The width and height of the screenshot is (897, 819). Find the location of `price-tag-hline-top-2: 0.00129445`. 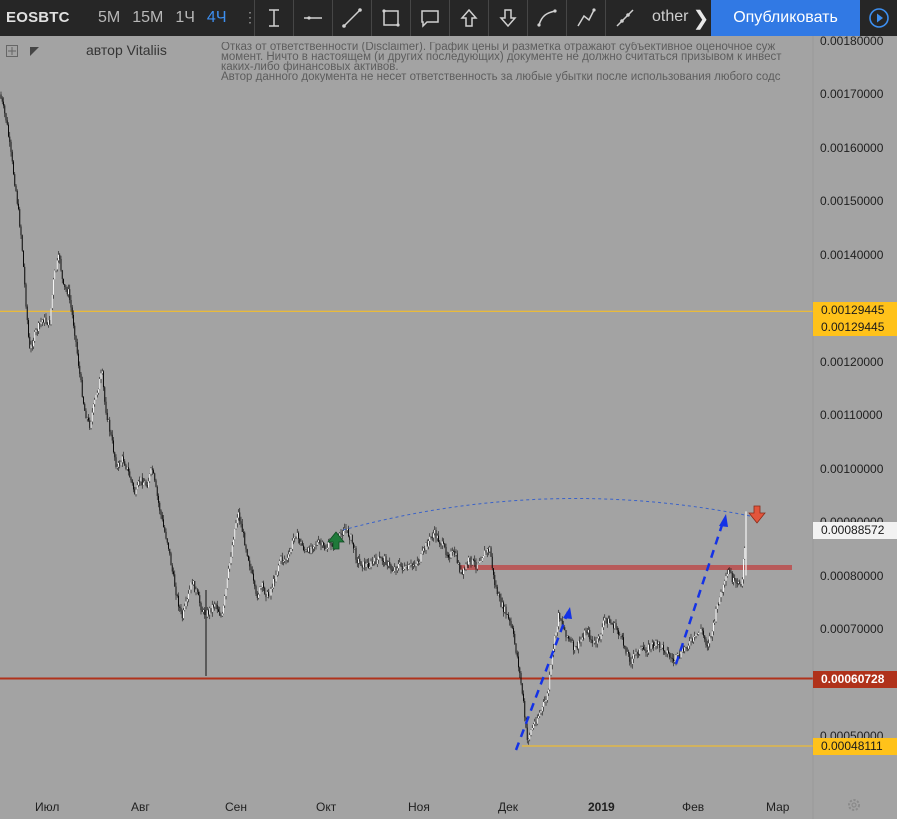

price-tag-hline-top-2: 0.00129445 is located at coordinates (855, 328).